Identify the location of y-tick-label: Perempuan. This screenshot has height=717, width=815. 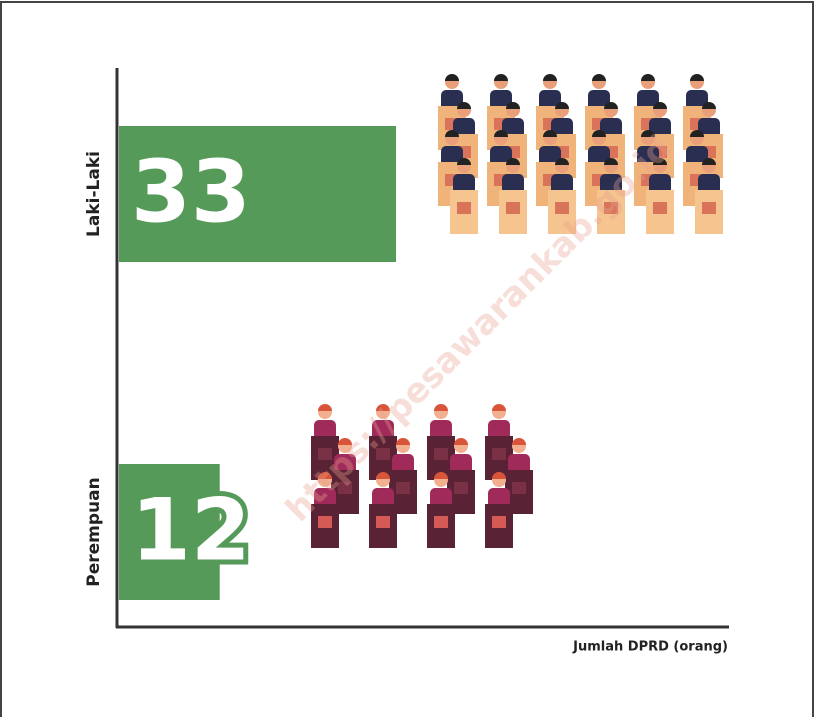
(94, 531).